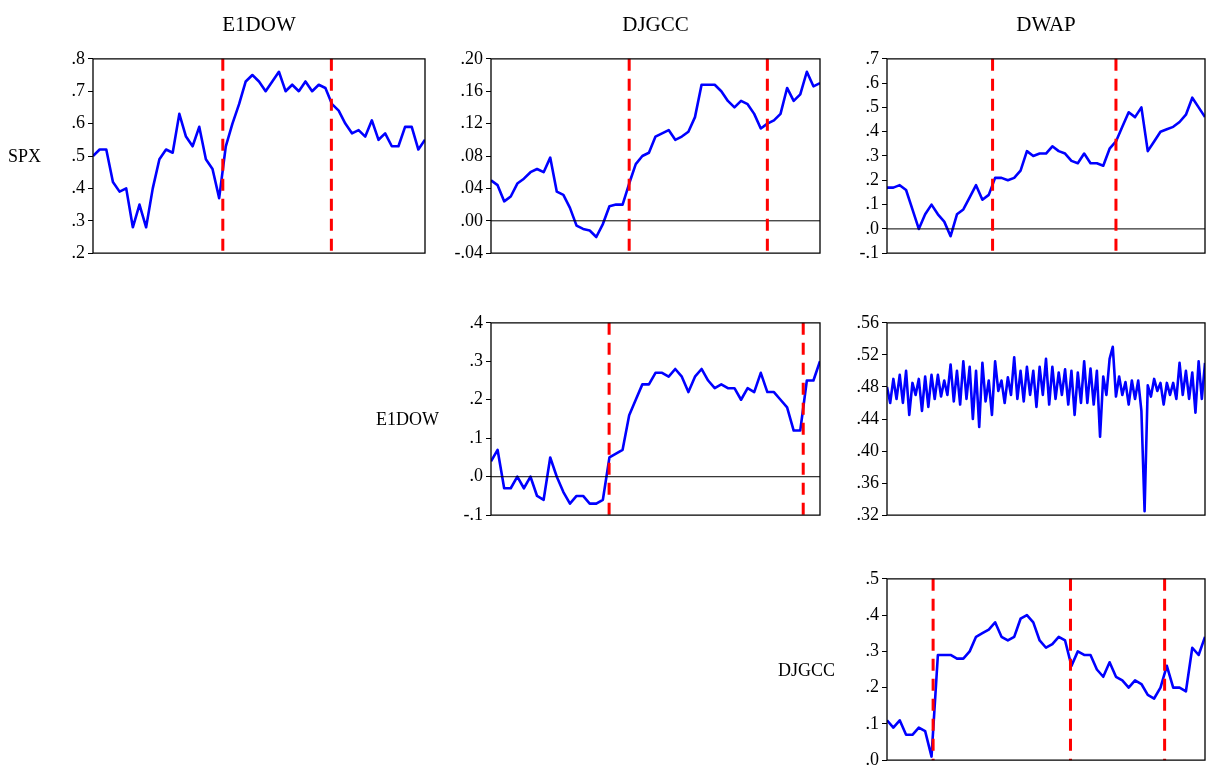  Describe the element at coordinates (471, 154) in the screenshot. I see `y-tick-label: .08` at that location.